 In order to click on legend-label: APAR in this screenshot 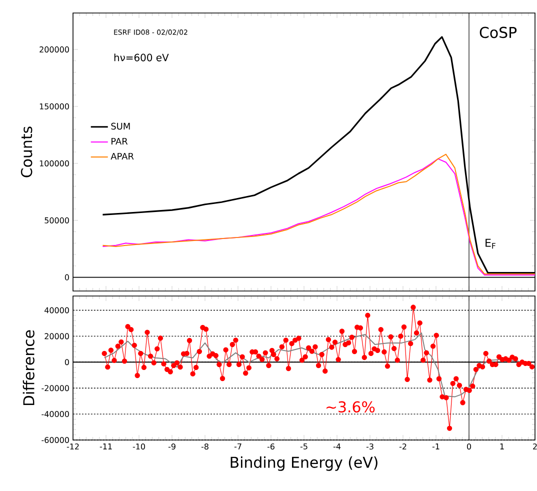, I will do `click(122, 156)`.